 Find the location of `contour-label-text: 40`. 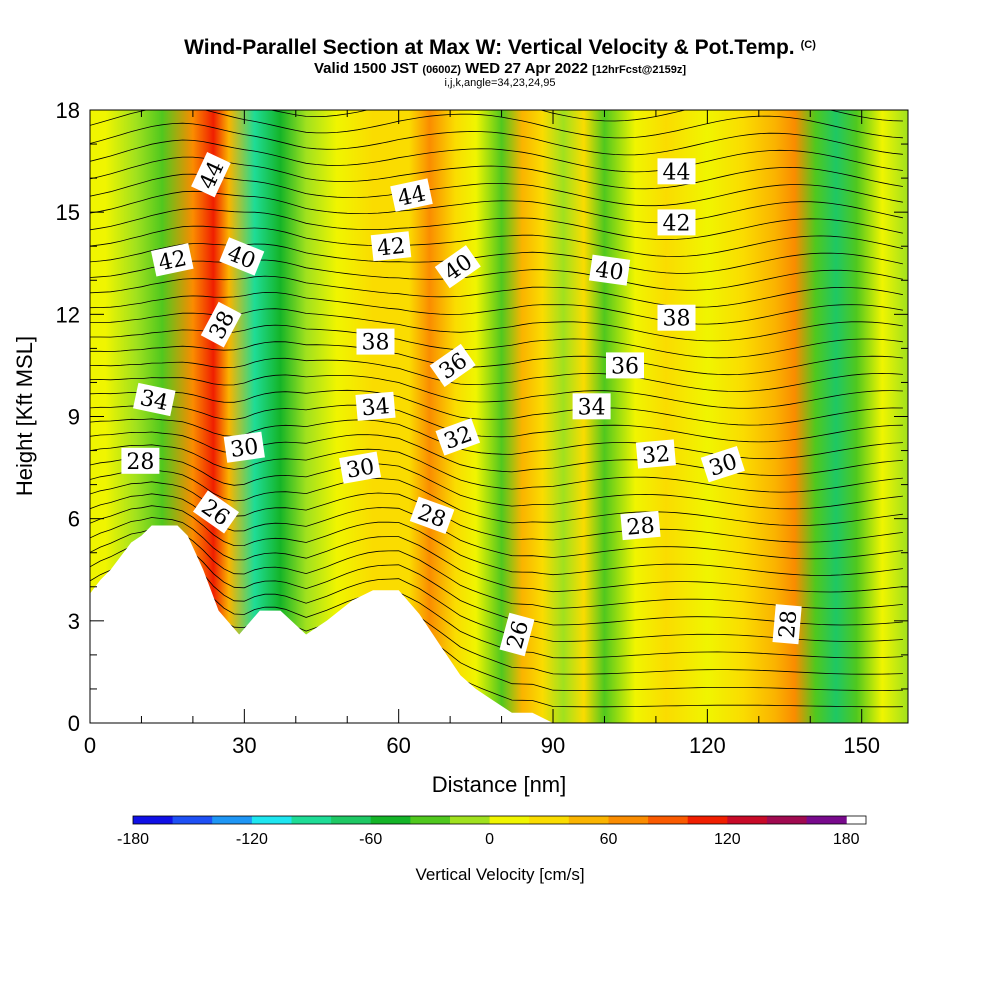

contour-label-text: 40 is located at coordinates (609, 271).